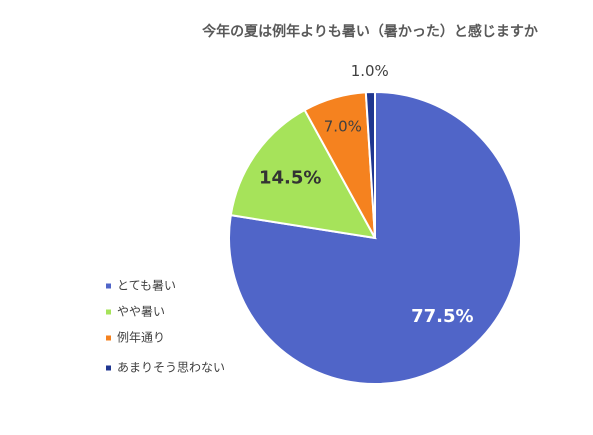 The height and width of the screenshot is (435, 593). I want to click on data-label: 7.0%, so click(343, 127).